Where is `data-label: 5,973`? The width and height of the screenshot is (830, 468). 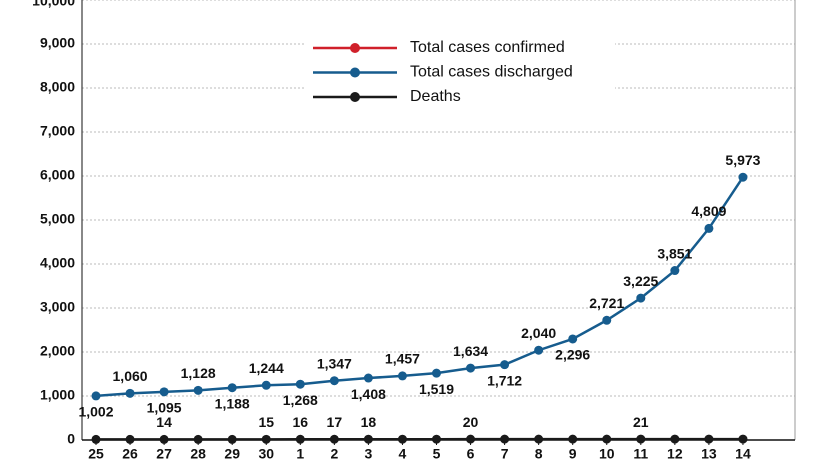
data-label: 5,973 is located at coordinates (742, 160).